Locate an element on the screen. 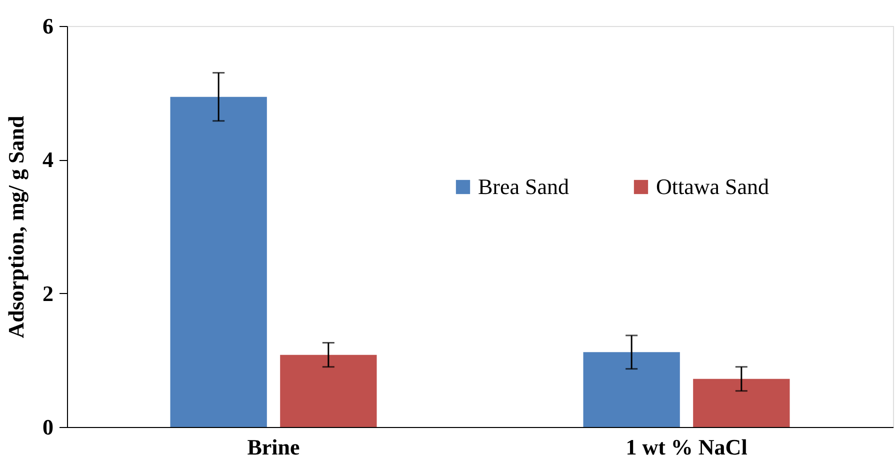 Image resolution: width=895 pixels, height=463 pixels. legend-label: Ottawa Sand is located at coordinates (713, 186).